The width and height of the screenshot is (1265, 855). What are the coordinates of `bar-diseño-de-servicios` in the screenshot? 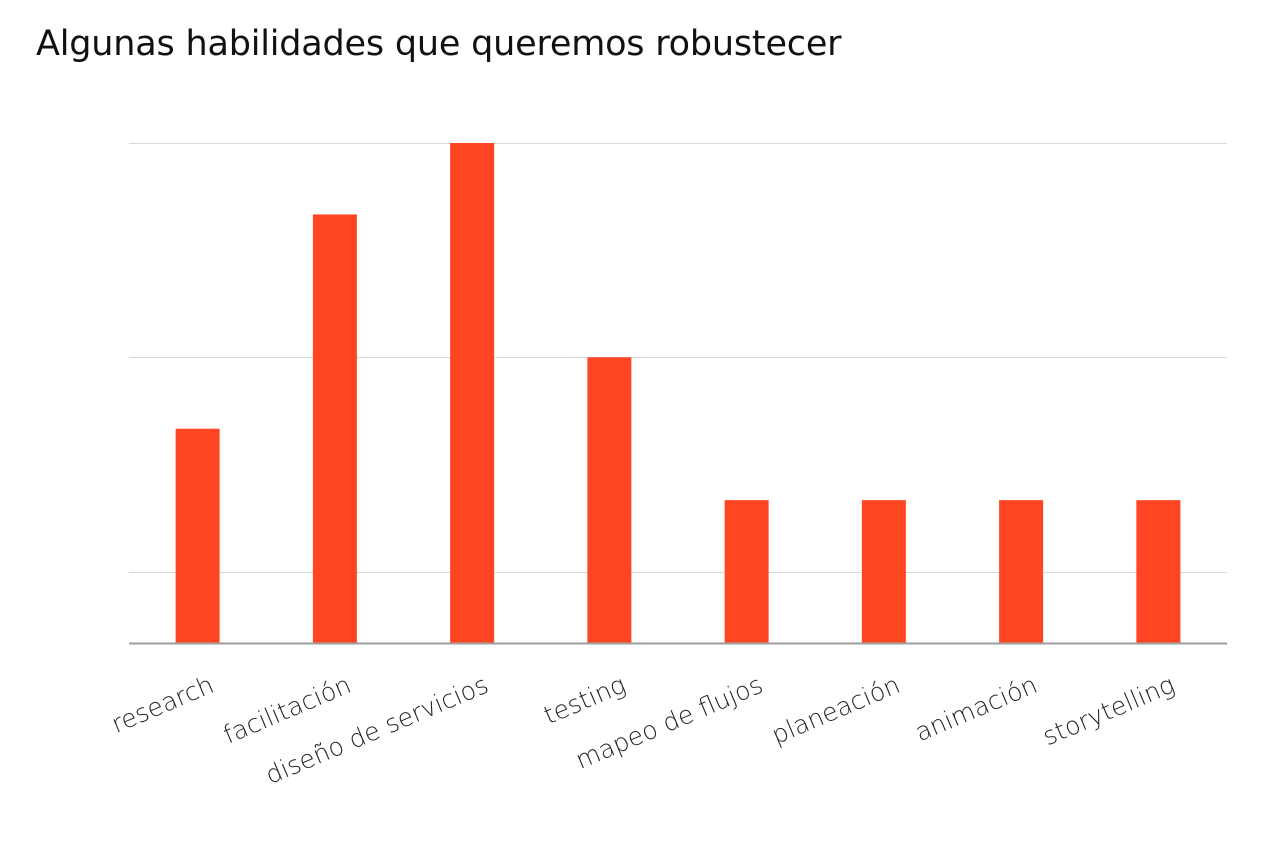 It's located at (472, 393).